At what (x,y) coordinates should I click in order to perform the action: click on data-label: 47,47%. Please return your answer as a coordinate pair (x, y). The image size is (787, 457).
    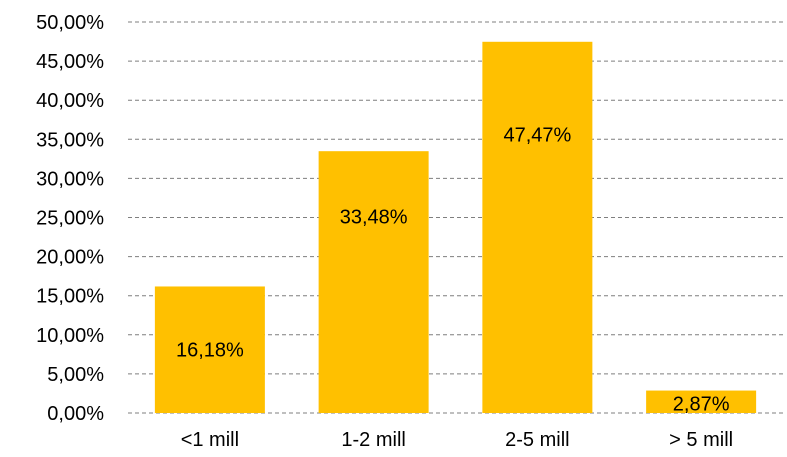
    Looking at the image, I should click on (537, 136).